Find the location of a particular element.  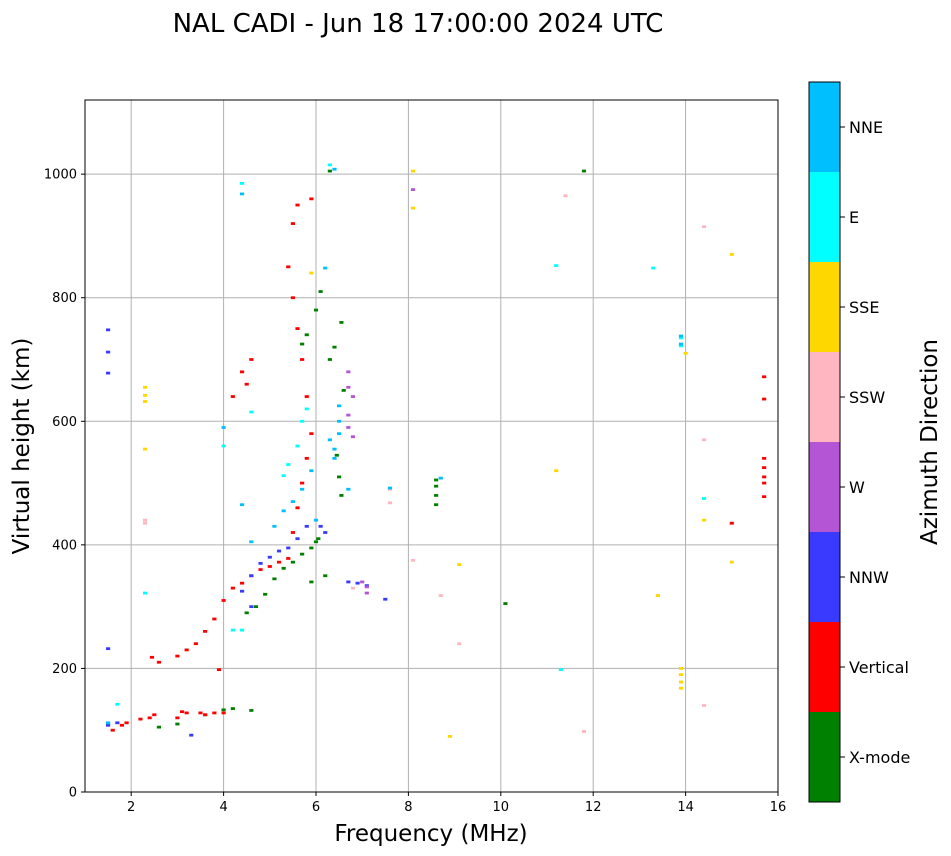

x-tick-label: 2 is located at coordinates (131, 807).